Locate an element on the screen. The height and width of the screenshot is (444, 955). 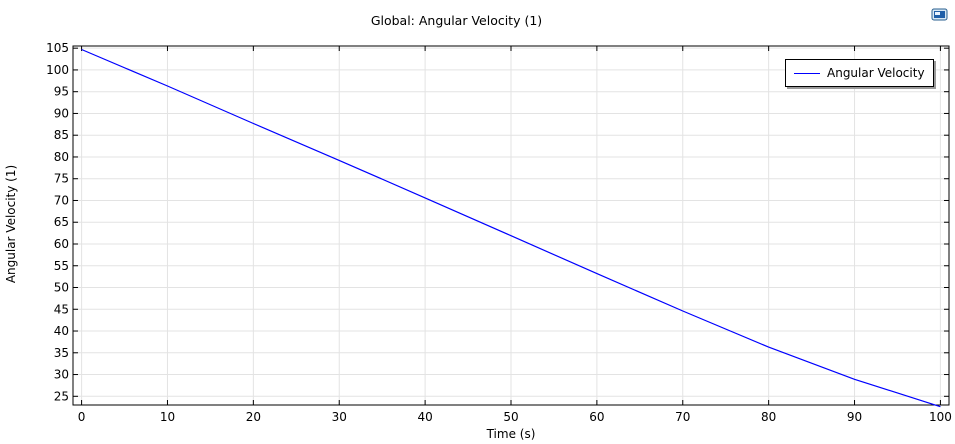
y-tick-label: 45 is located at coordinates (61, 309).